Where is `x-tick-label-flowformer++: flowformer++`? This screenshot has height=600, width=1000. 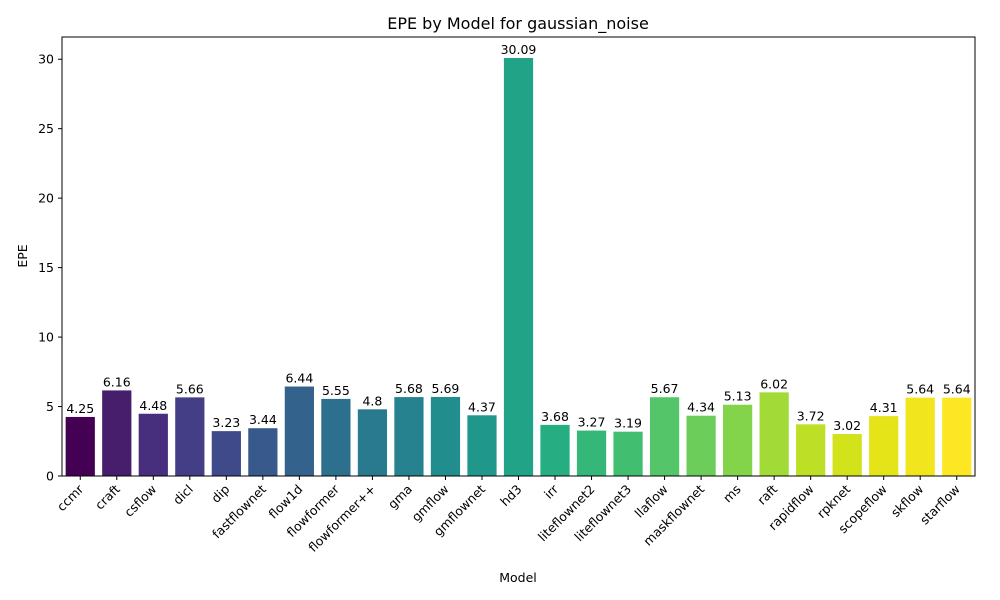
x-tick-label-flowformer++: flowformer++ is located at coordinates (341, 518).